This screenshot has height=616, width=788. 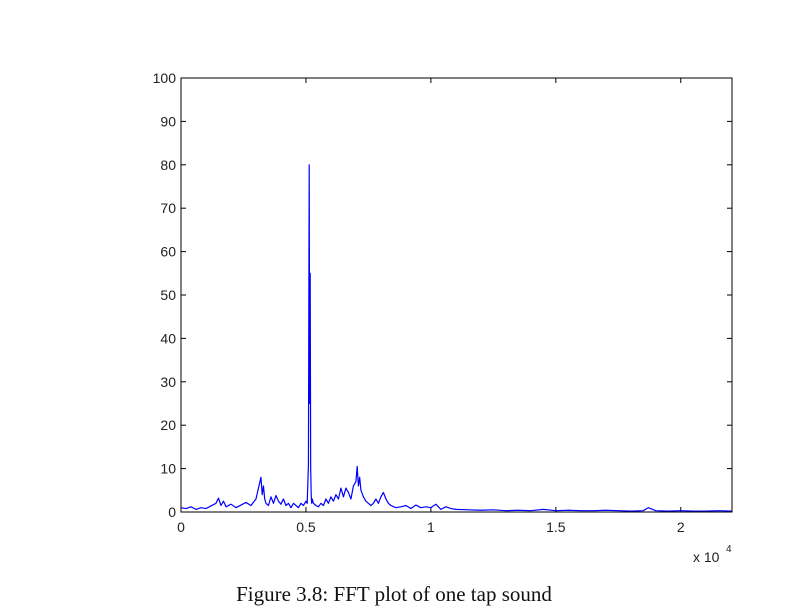 I want to click on y-tick-label: 20, so click(x=168, y=425).